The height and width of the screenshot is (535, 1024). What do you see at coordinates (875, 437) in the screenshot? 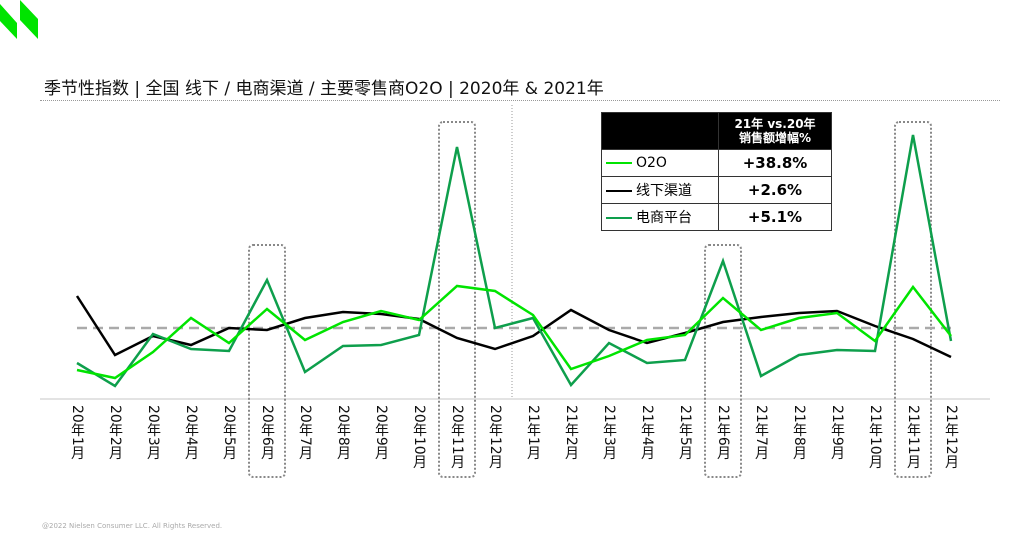
I see `x-tick-label: 21年10月` at bounding box center [875, 437].